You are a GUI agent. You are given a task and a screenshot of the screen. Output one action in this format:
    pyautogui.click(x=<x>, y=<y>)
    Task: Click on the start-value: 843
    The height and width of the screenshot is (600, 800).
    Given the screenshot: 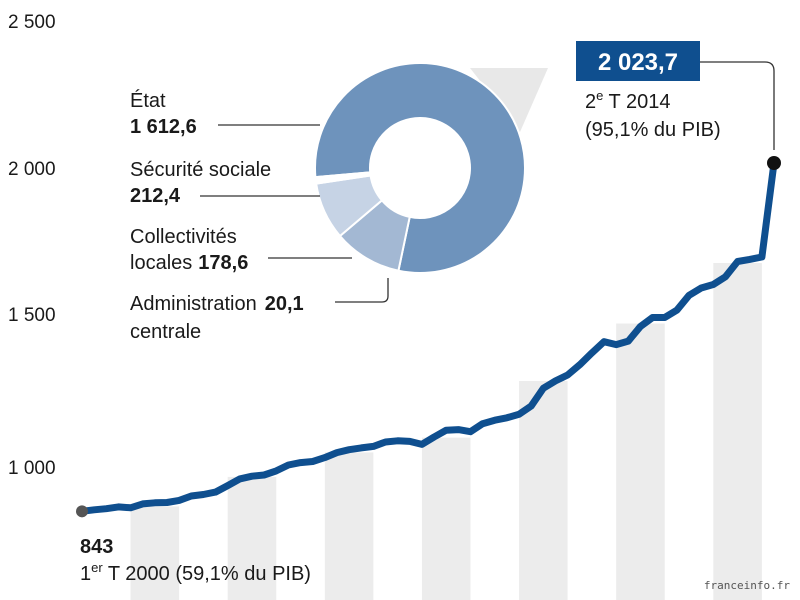 What is the action you would take?
    pyautogui.click(x=96, y=547)
    